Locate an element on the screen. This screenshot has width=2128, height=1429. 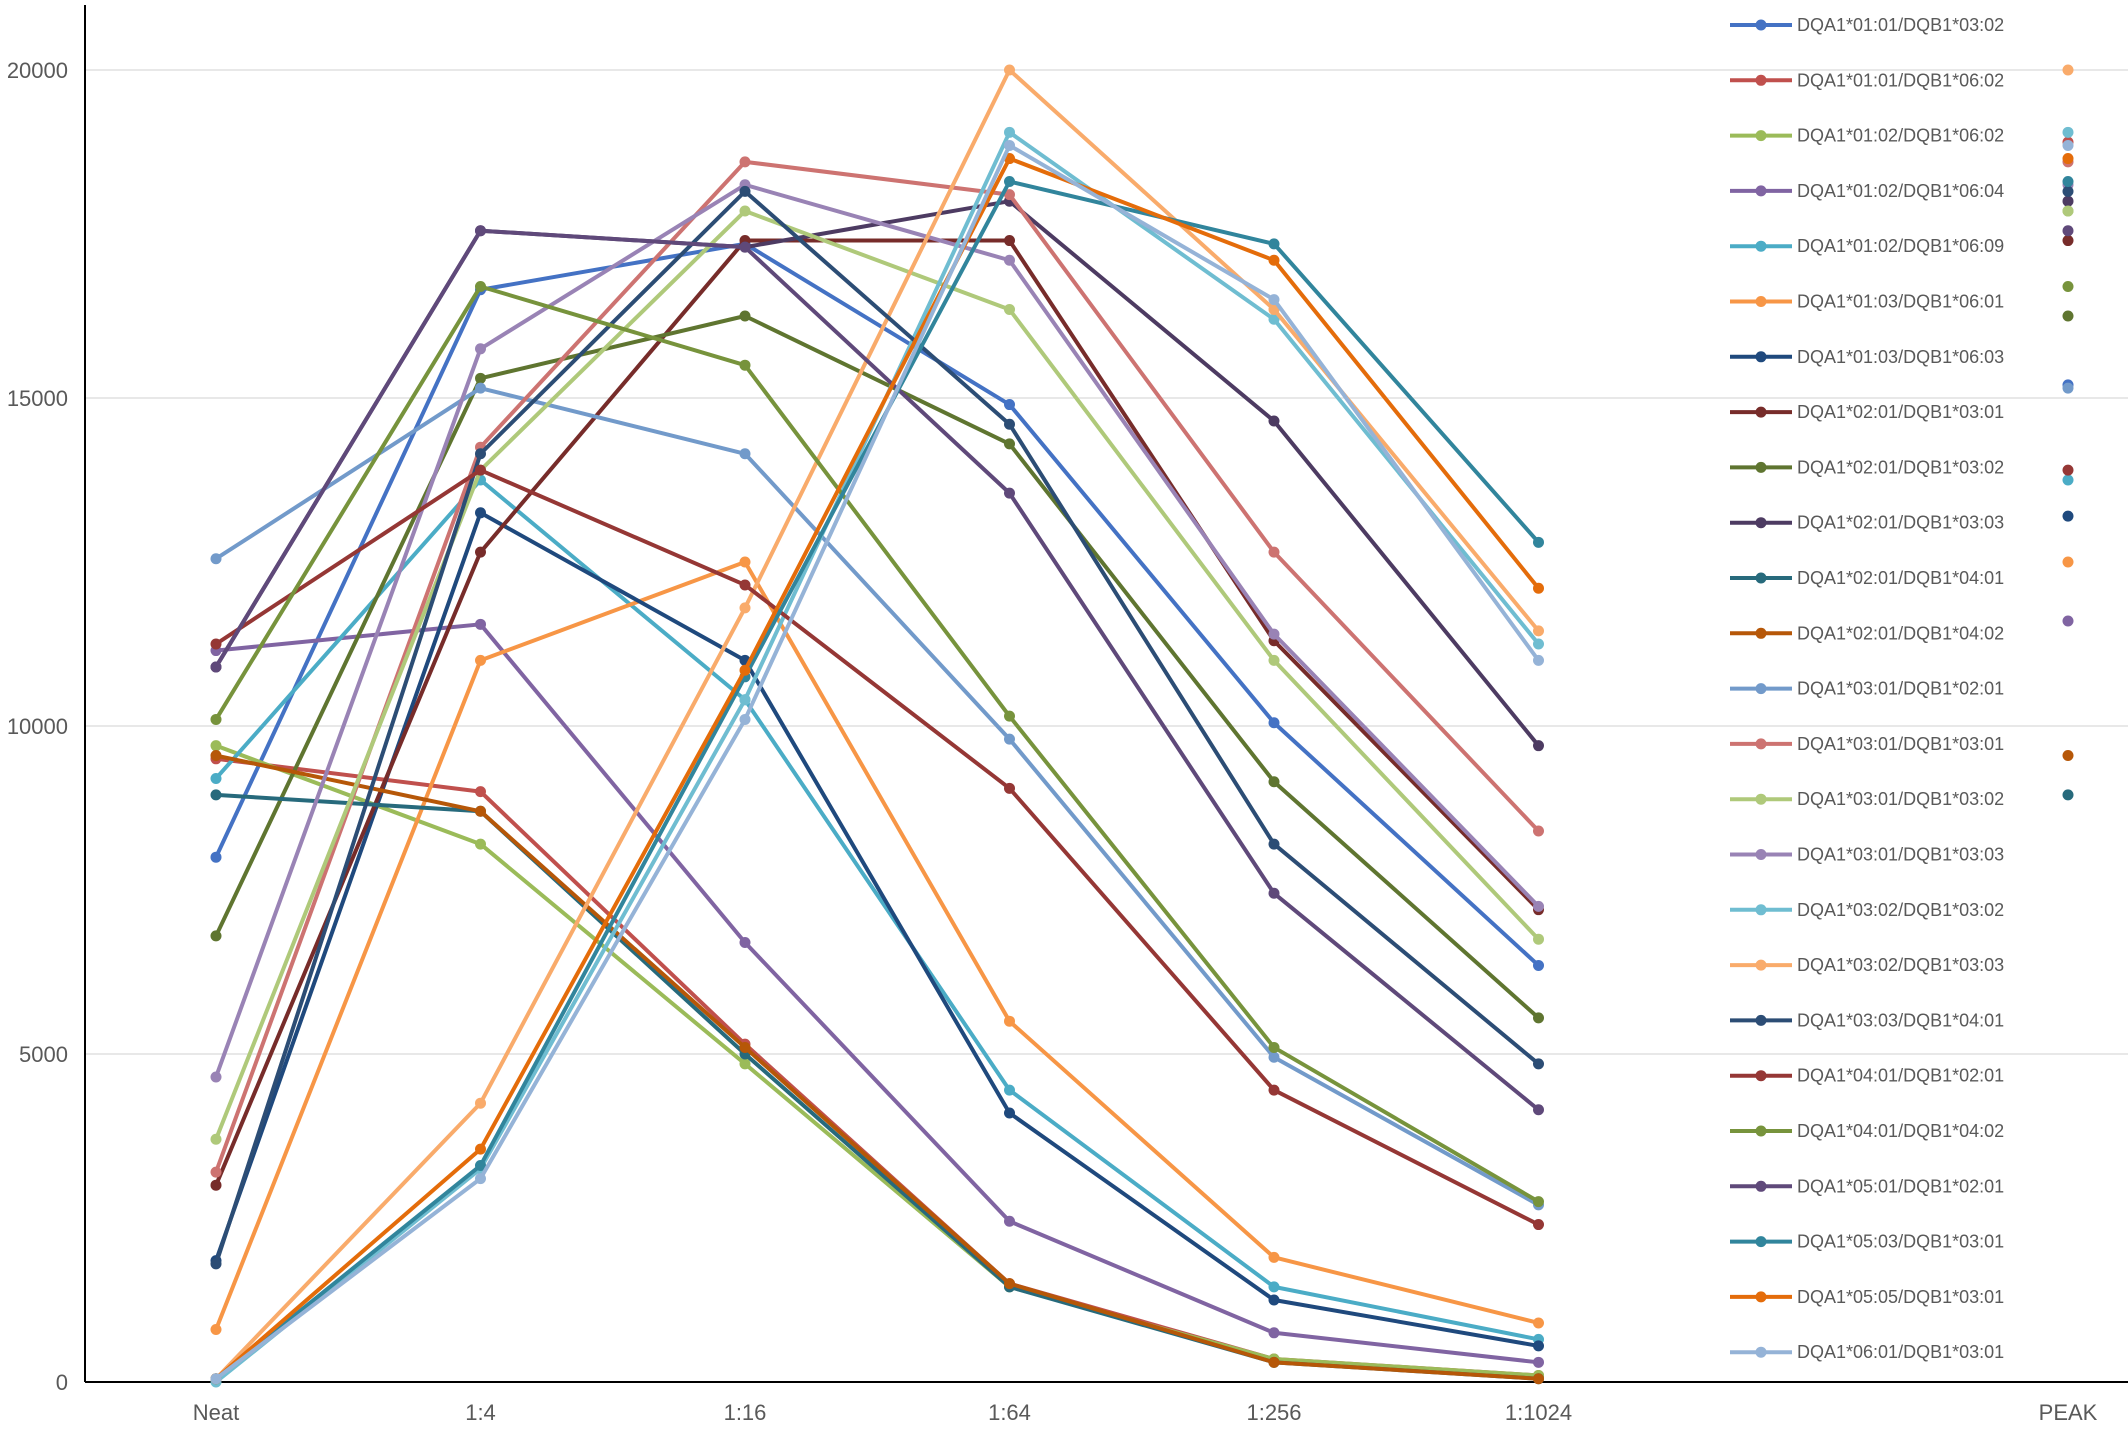
x-tick-label: 1:64 is located at coordinates (1009, 1412).